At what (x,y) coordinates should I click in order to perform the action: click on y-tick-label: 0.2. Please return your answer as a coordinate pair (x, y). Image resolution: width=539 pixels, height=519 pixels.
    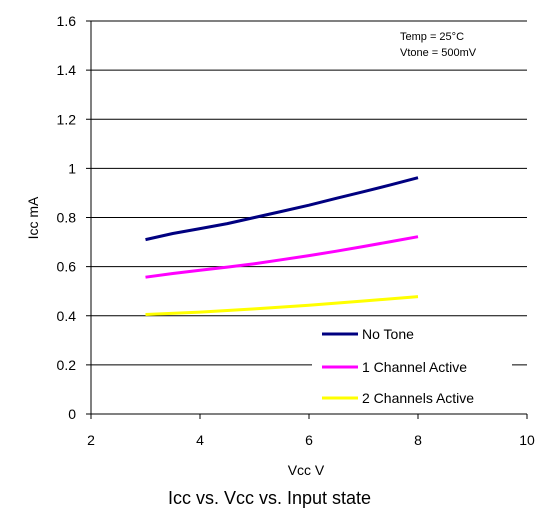
    Looking at the image, I should click on (67, 365).